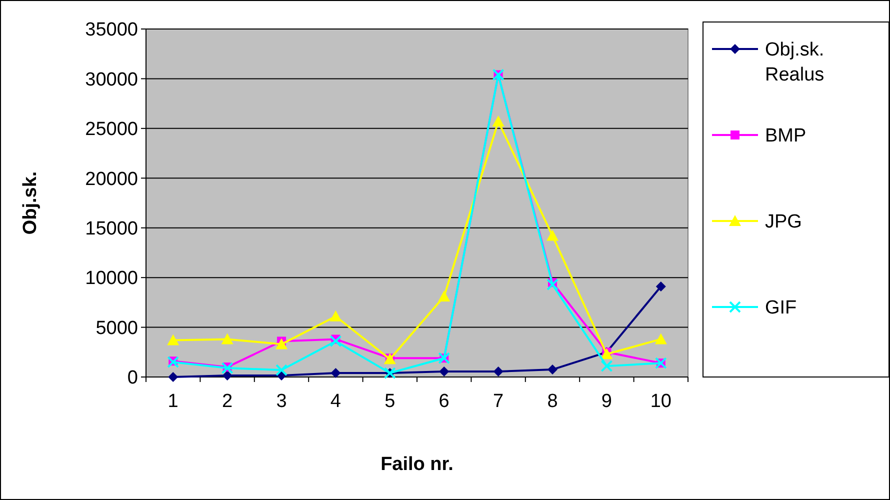  I want to click on y-tick-label: 30000, so click(111, 79).